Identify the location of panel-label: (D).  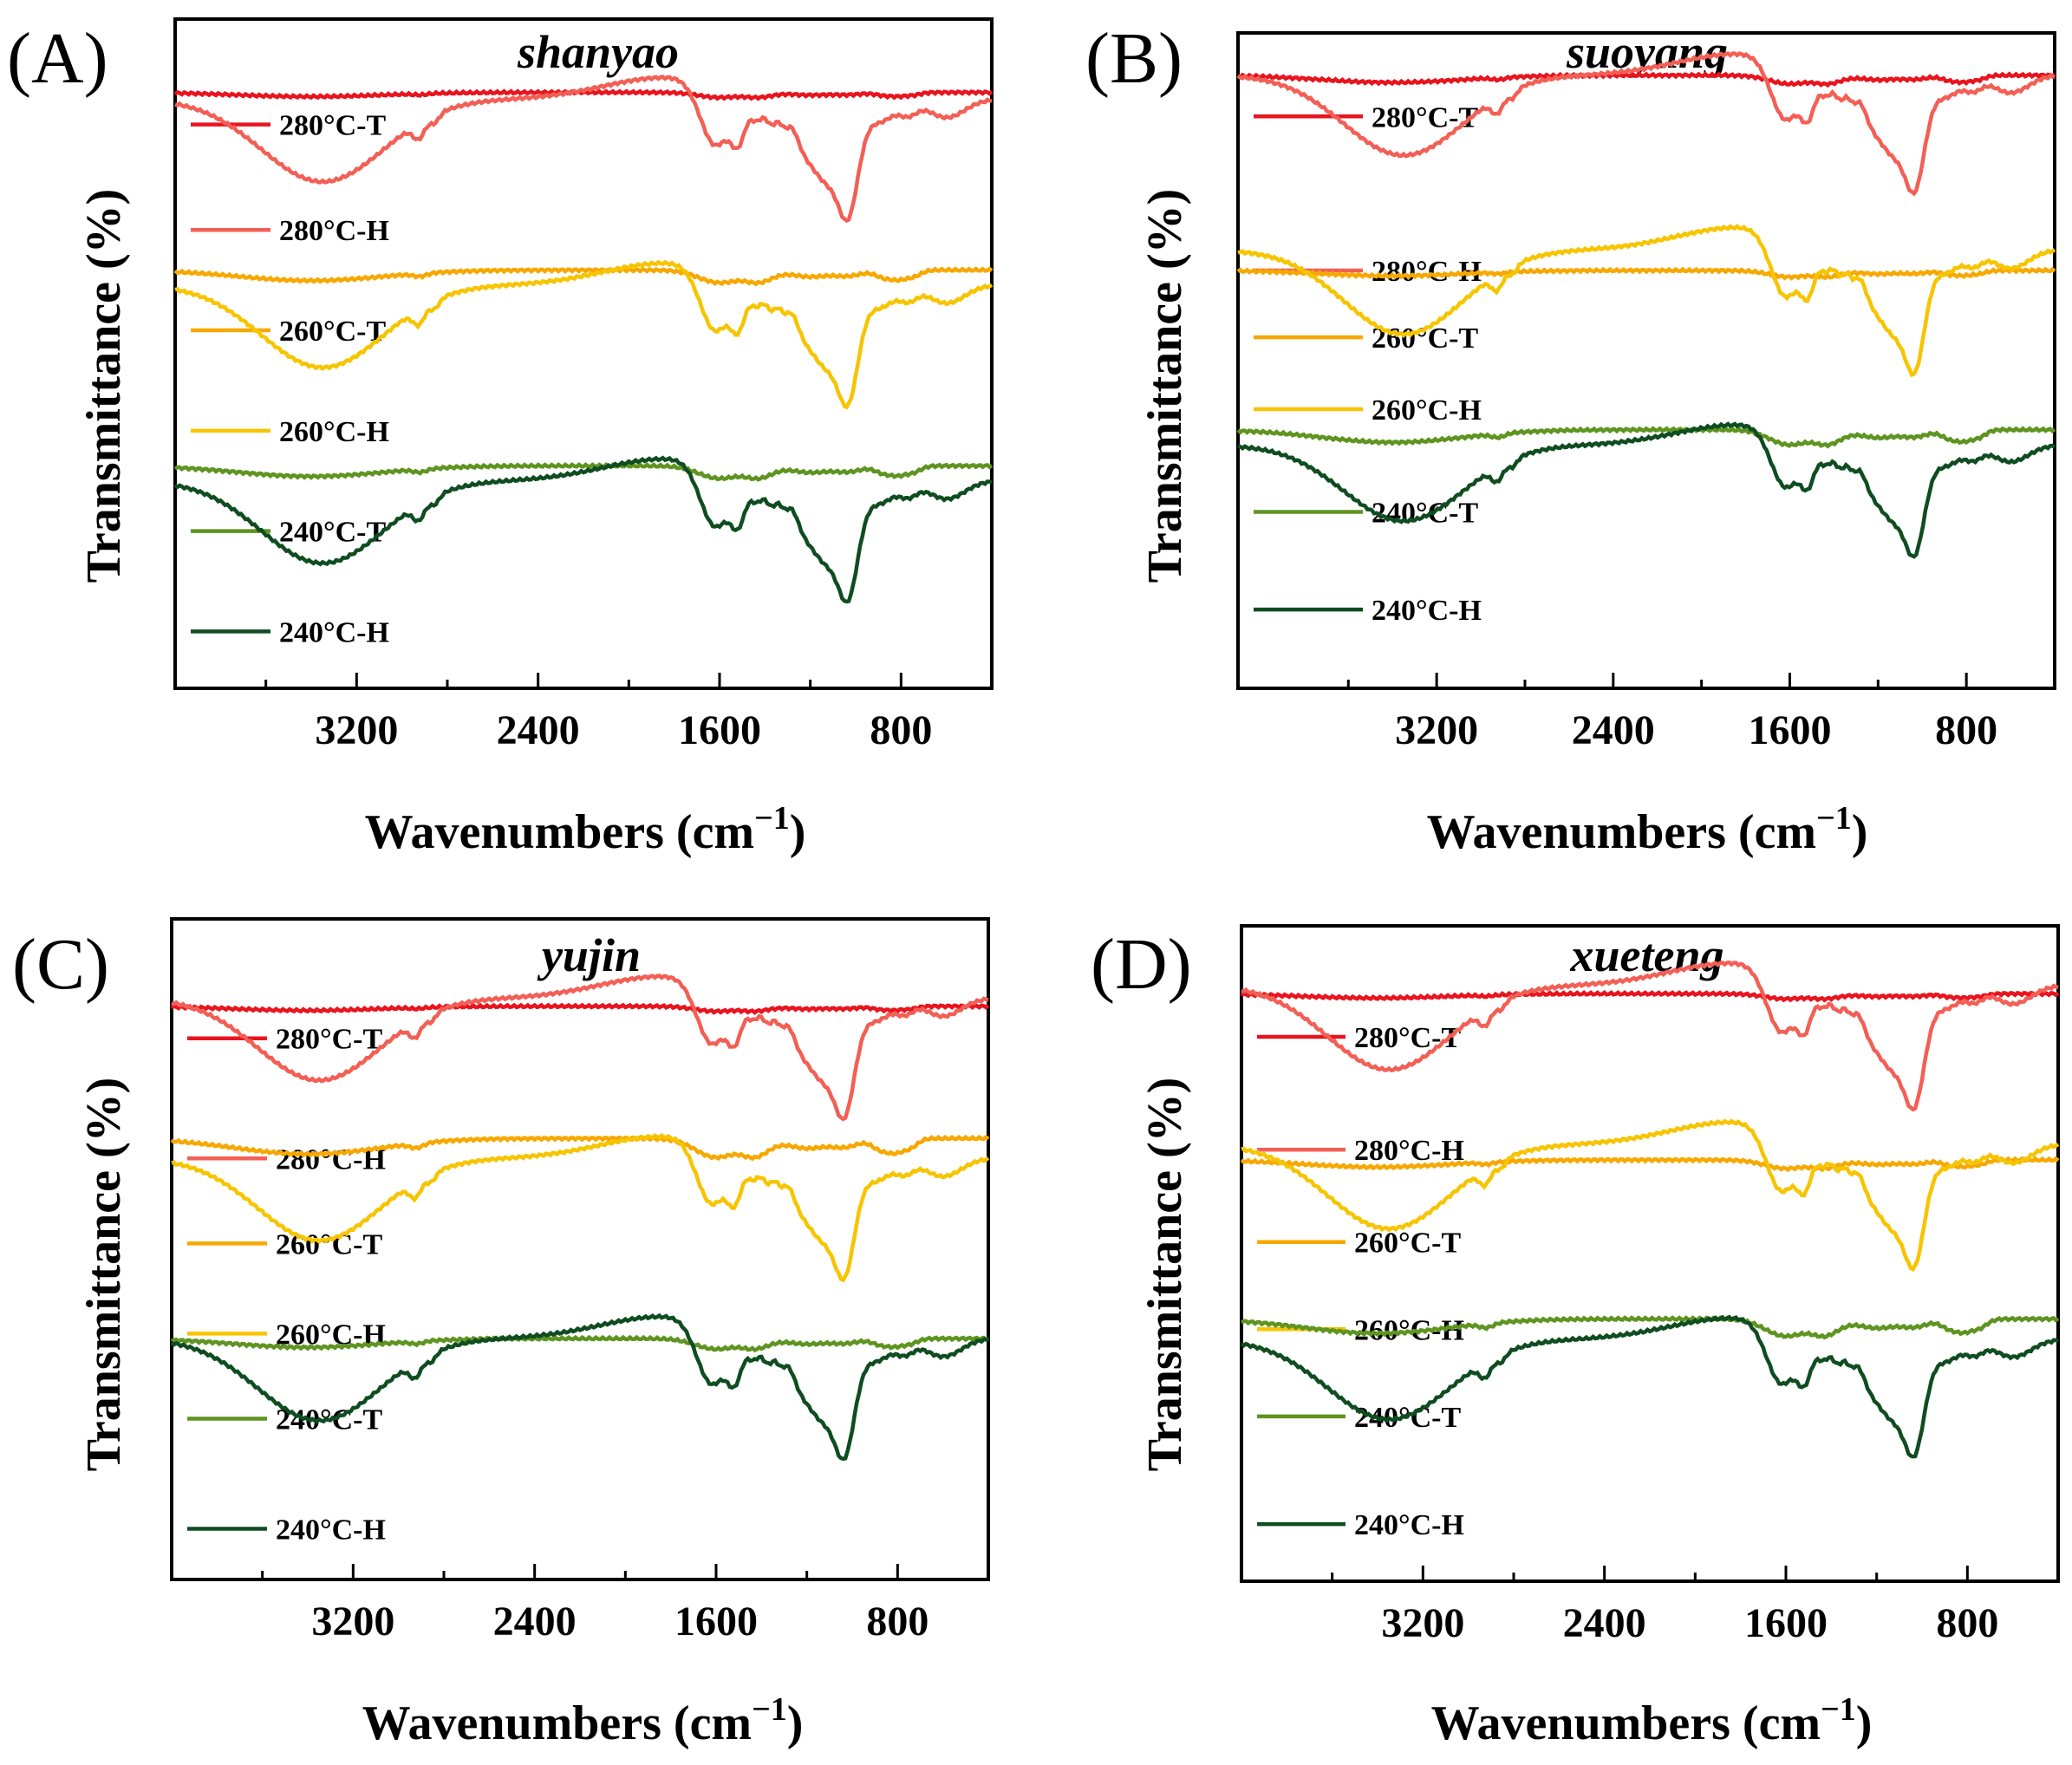
(1141, 964).